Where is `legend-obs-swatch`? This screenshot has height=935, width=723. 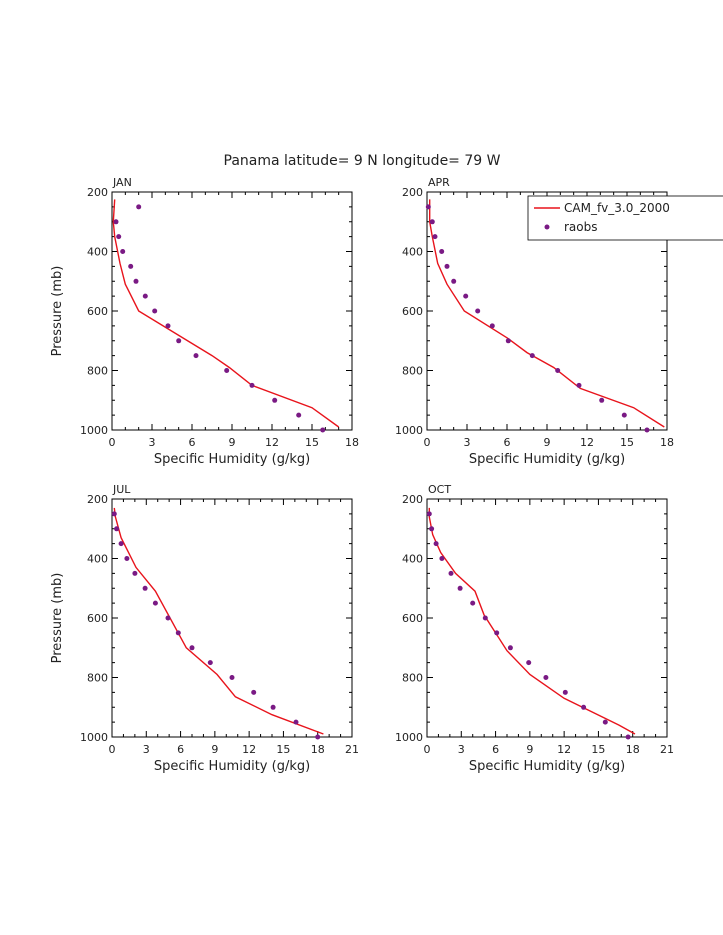
legend-obs-swatch is located at coordinates (547, 227).